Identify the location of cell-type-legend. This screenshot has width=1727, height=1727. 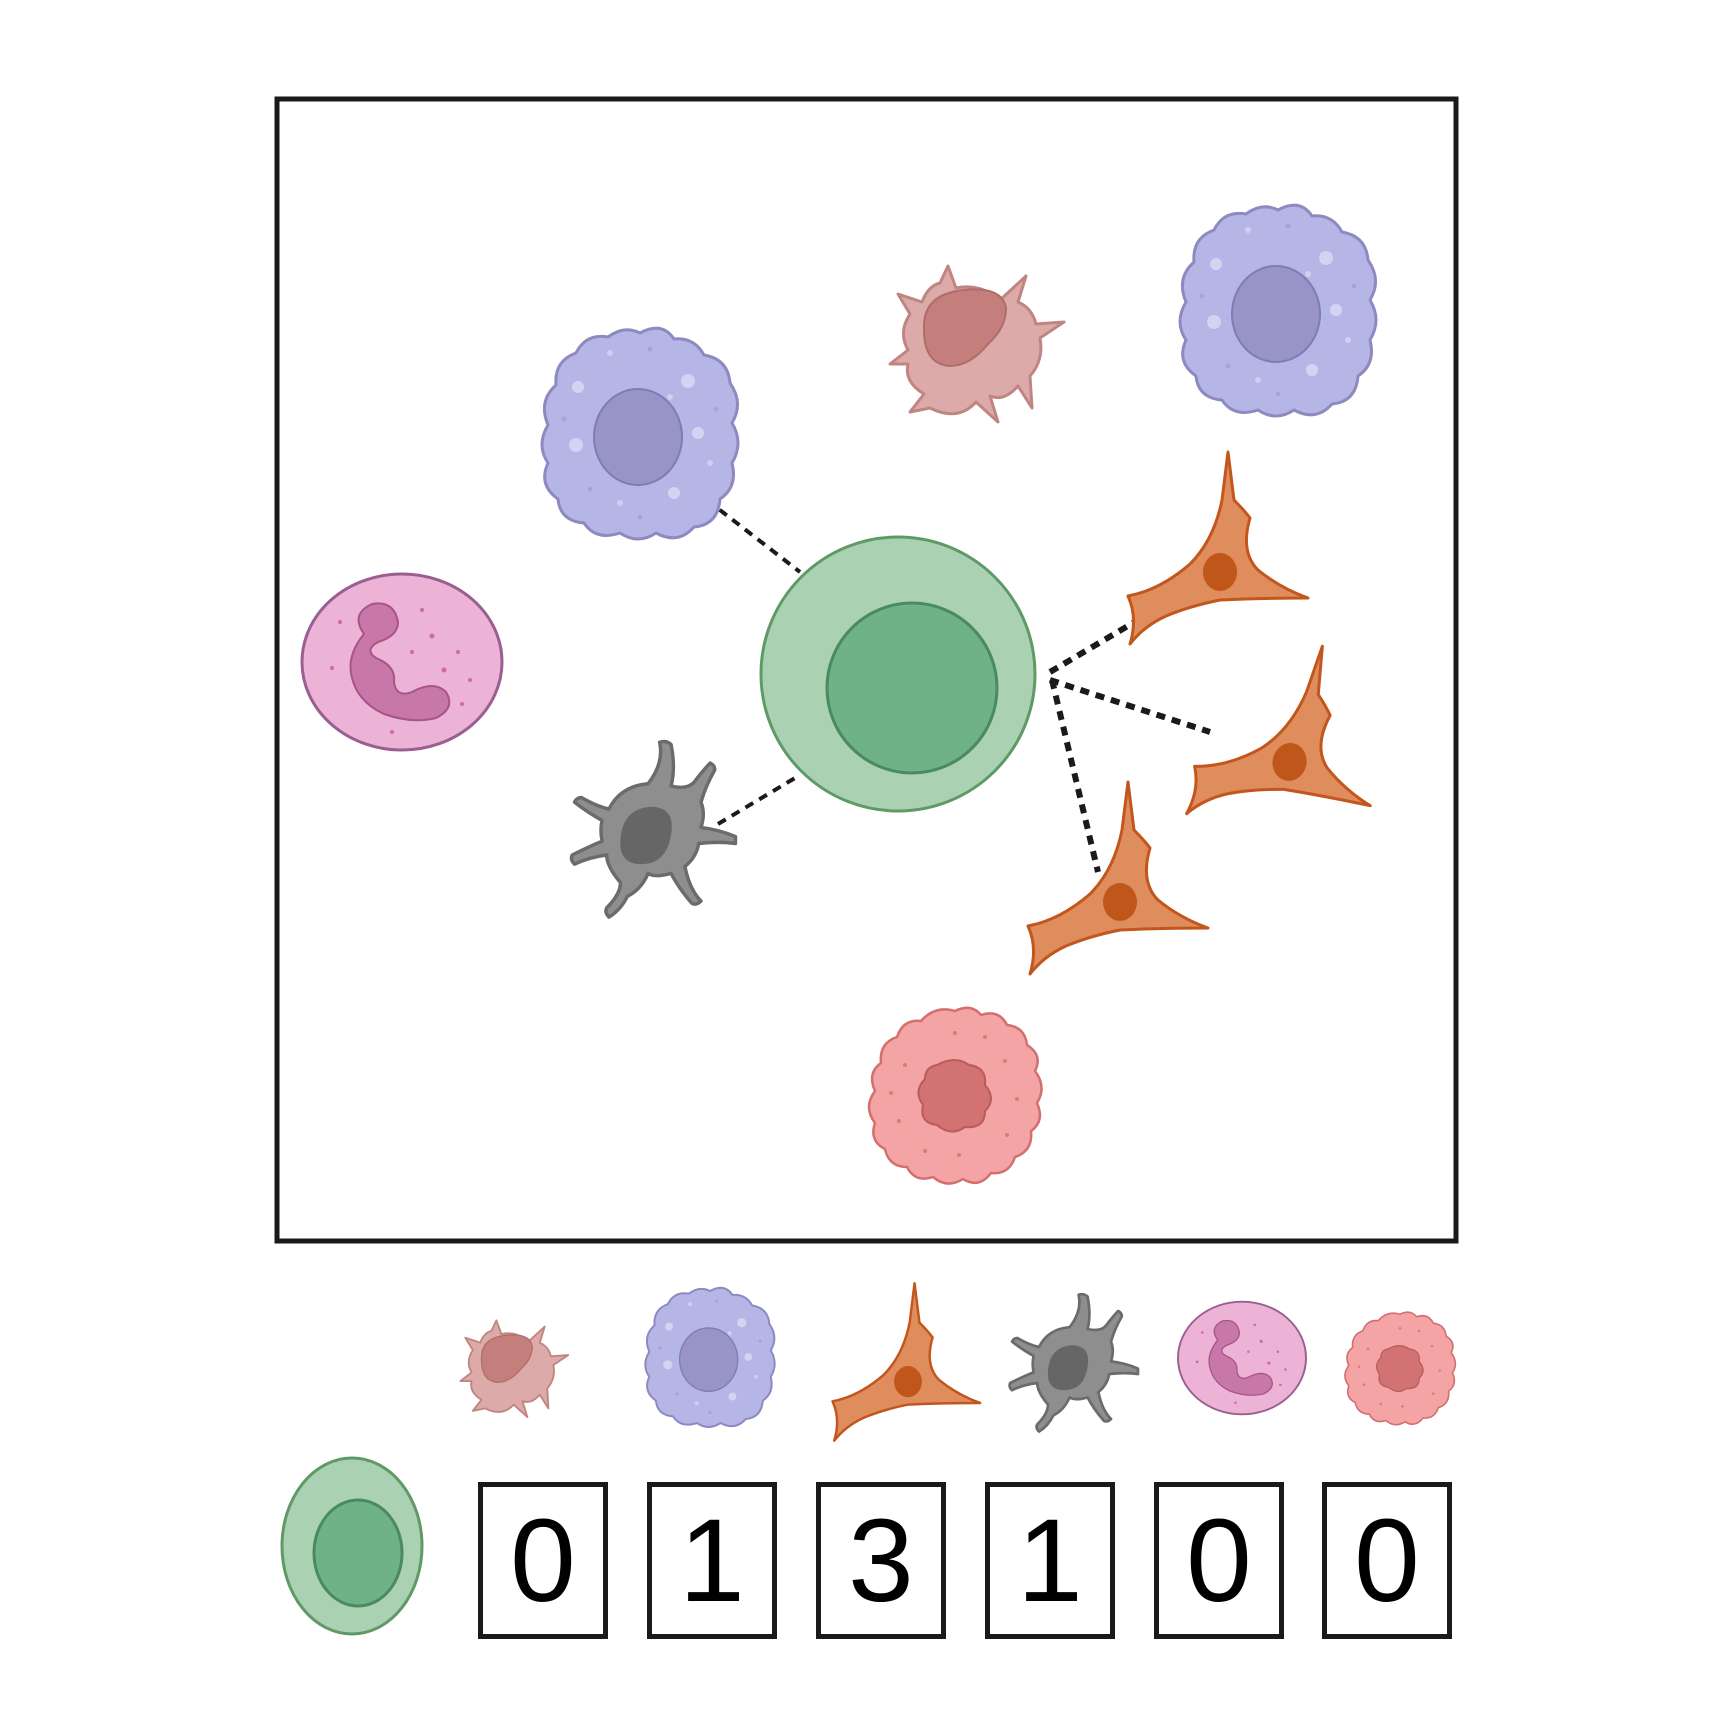
(958, 1362).